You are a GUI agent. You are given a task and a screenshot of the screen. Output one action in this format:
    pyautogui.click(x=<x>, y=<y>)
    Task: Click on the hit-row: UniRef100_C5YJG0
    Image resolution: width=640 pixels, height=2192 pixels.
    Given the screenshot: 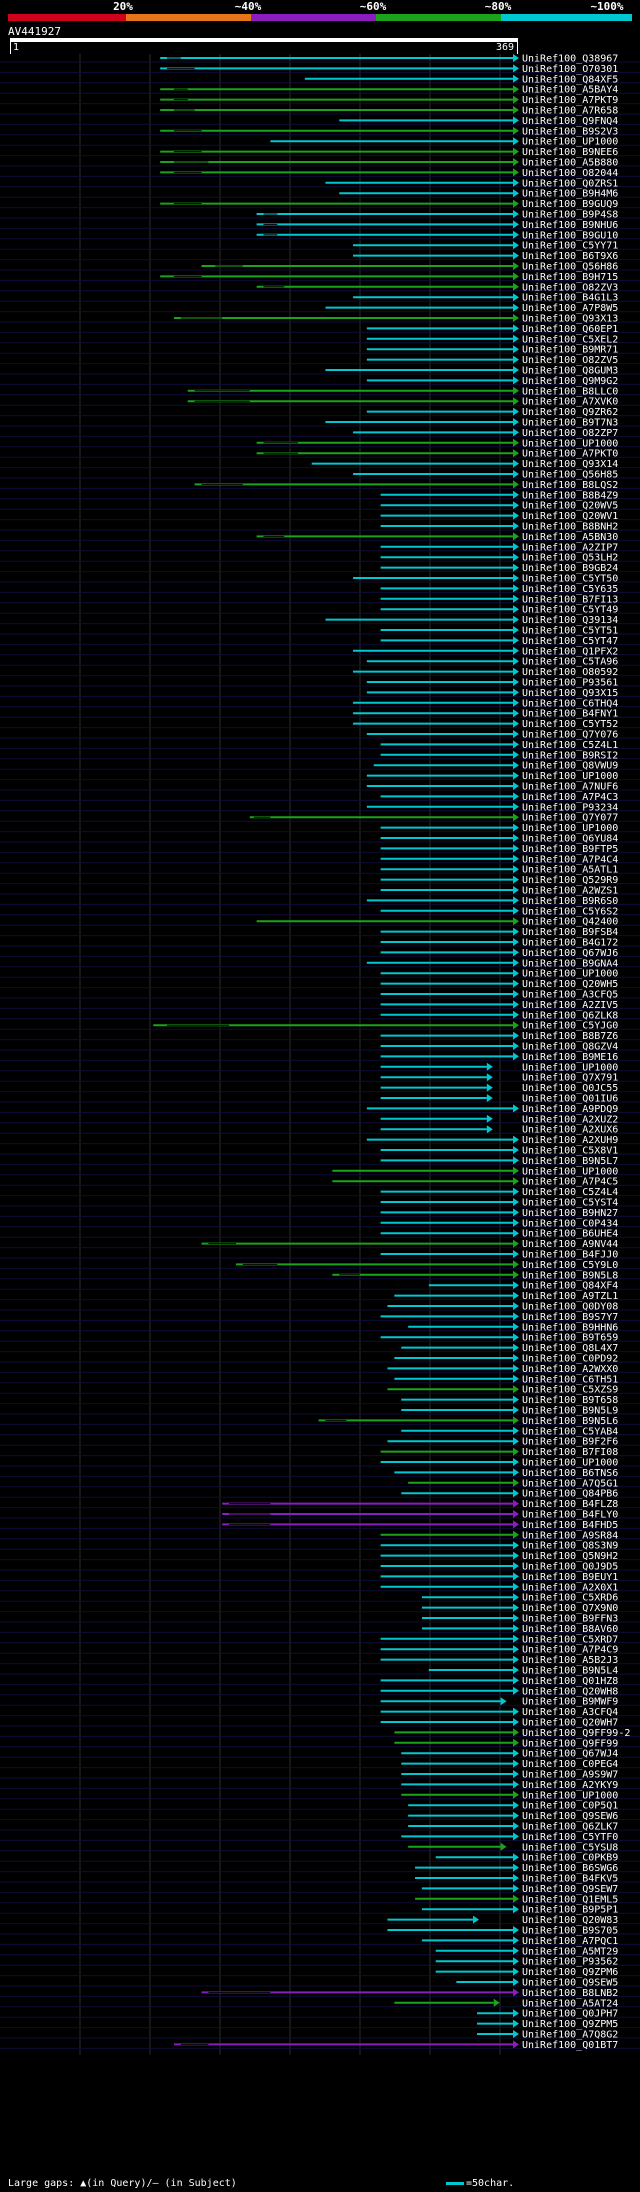 What is the action you would take?
    pyautogui.click(x=385, y=1026)
    